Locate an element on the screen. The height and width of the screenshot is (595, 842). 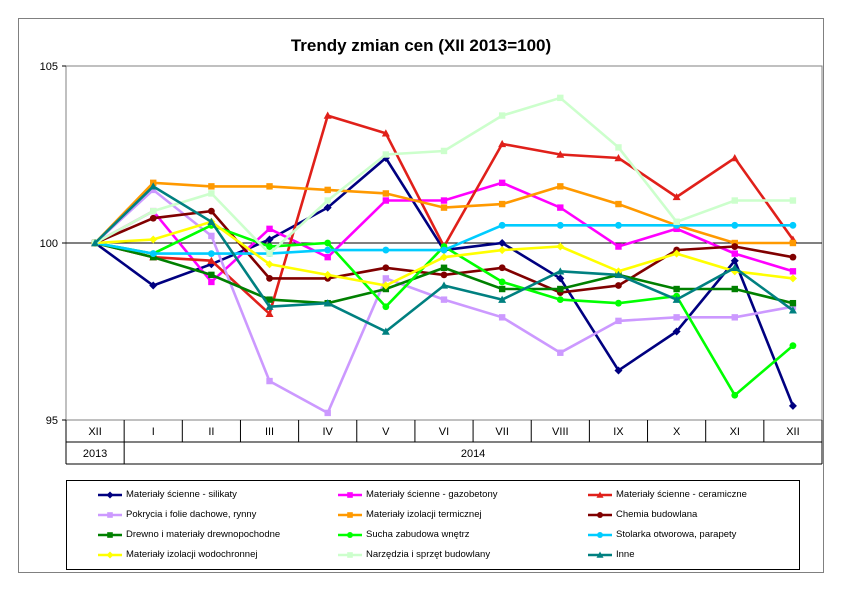
x-tick-label: XI is located at coordinates (735, 432).